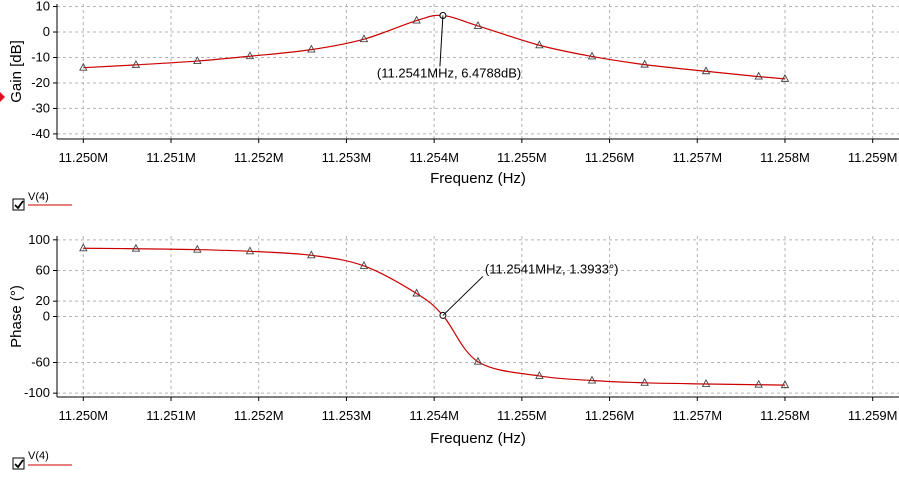  I want to click on y-tick-label: 10, so click(43, 7).